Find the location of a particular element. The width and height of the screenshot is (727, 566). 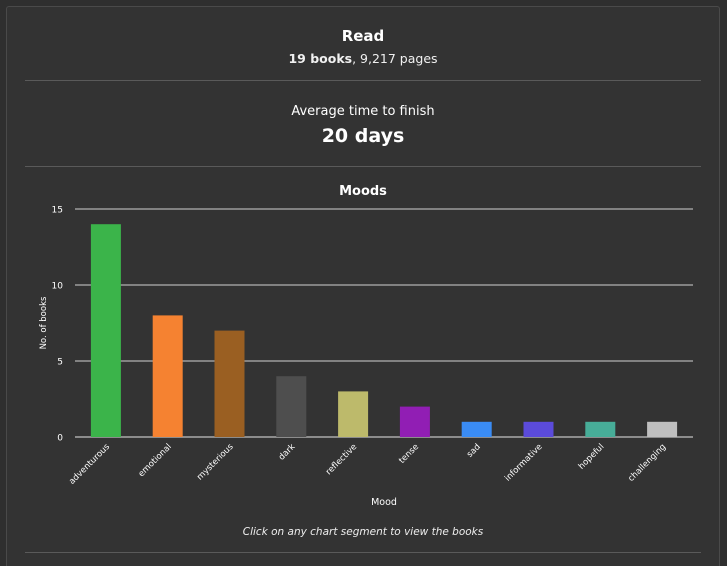

bar-dark is located at coordinates (291, 406).